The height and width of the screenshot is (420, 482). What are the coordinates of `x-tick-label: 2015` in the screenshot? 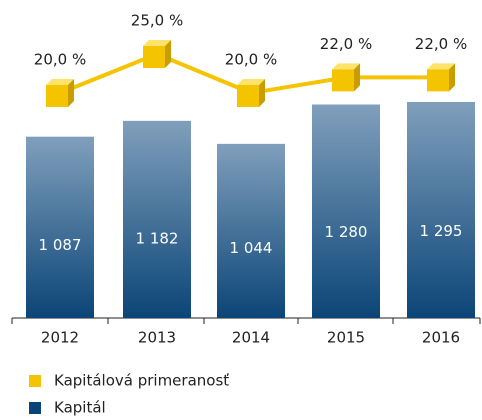 It's located at (346, 338).